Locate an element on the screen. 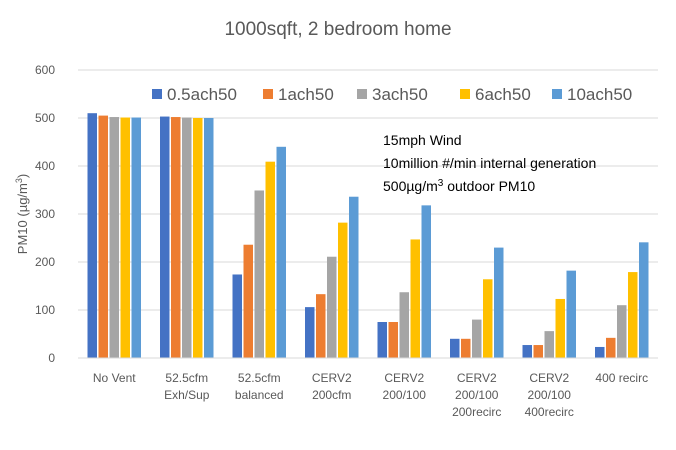 This screenshot has height=450, width=676. x-tick-label-4-0: CERV2 is located at coordinates (404, 378).